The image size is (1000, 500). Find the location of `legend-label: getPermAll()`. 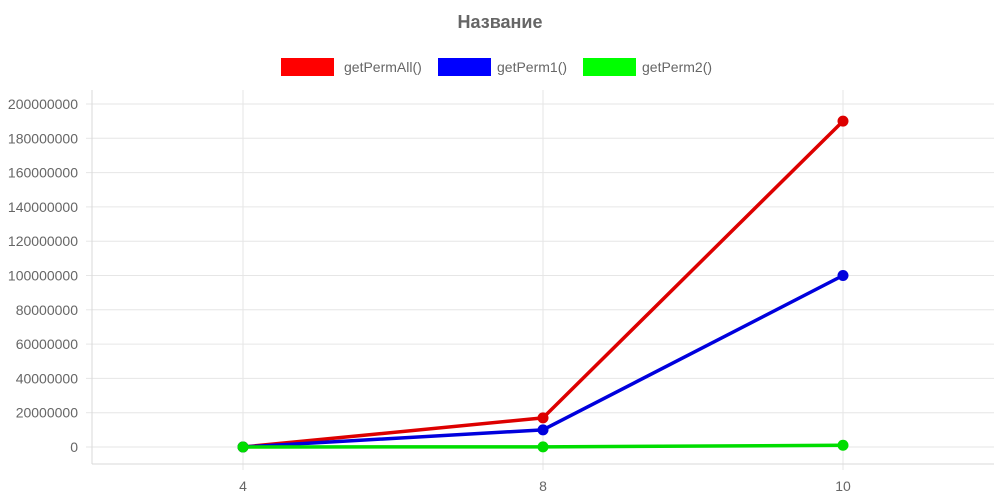

legend-label: getPermAll() is located at coordinates (383, 67).